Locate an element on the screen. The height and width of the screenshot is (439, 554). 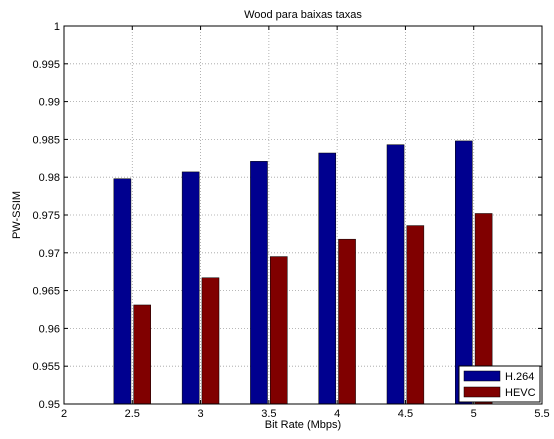
x-tick-label: 4.5 is located at coordinates (405, 414).